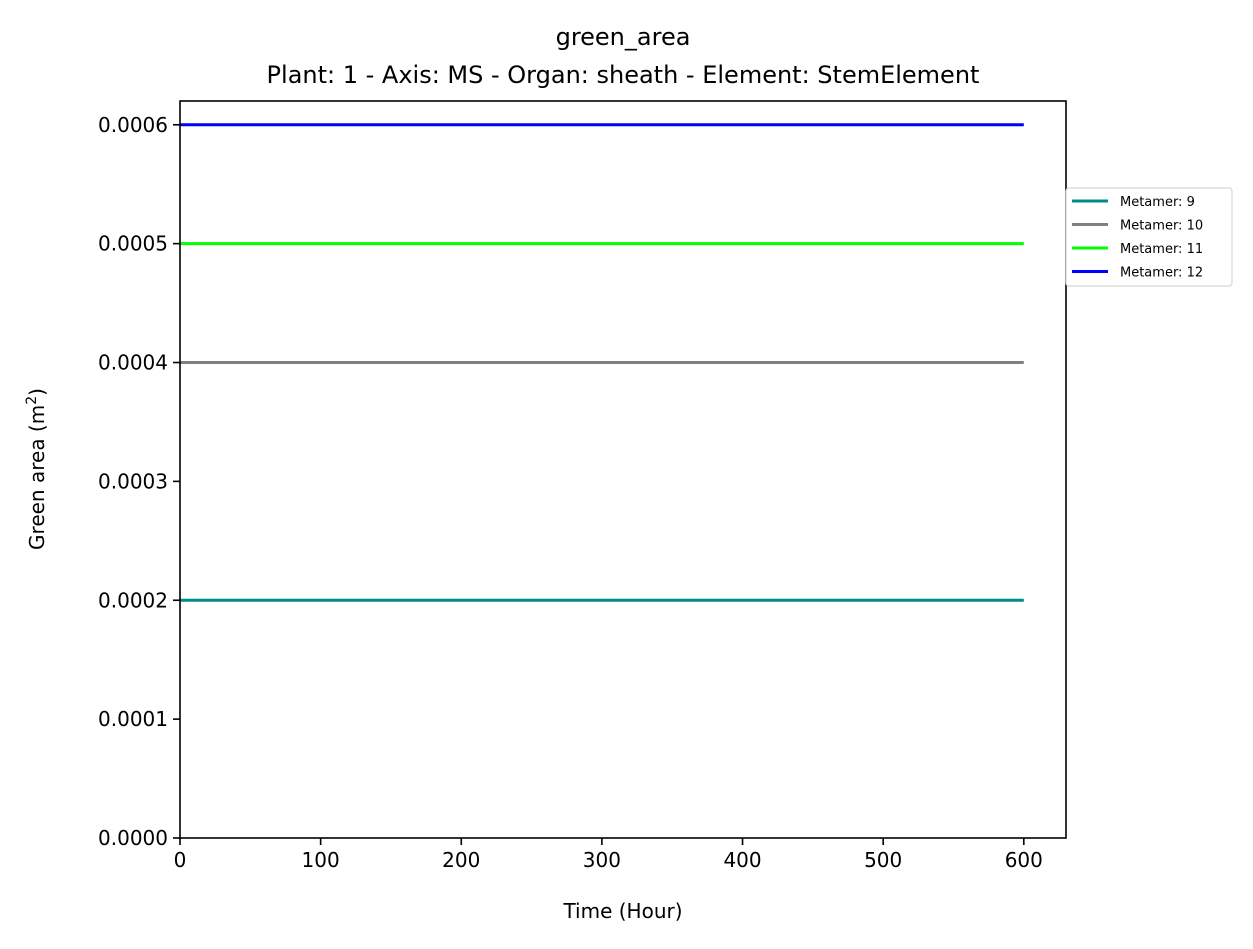 The width and height of the screenshot is (1253, 949). I want to click on legend-label: Metamer: 9, so click(1157, 202).